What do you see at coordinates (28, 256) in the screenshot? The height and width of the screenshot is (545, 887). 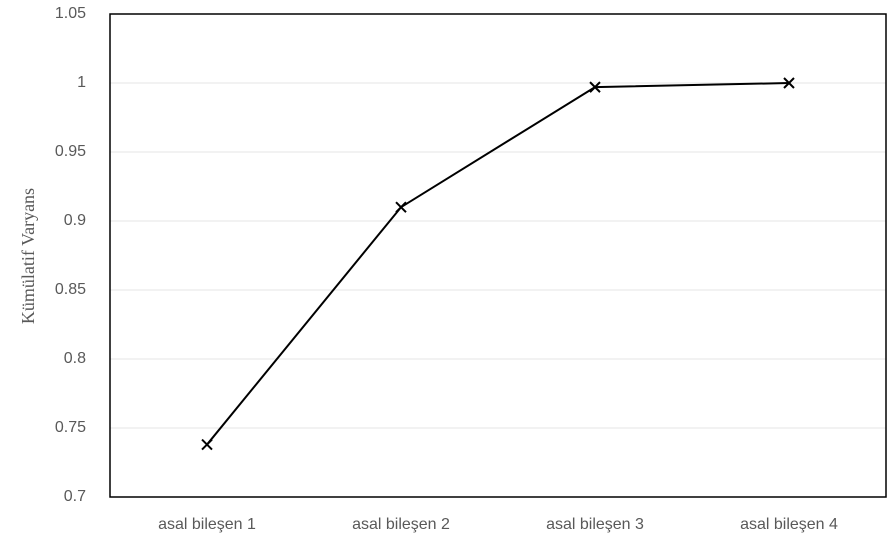 I see `y-axis-title: Kümülatif Varyans` at bounding box center [28, 256].